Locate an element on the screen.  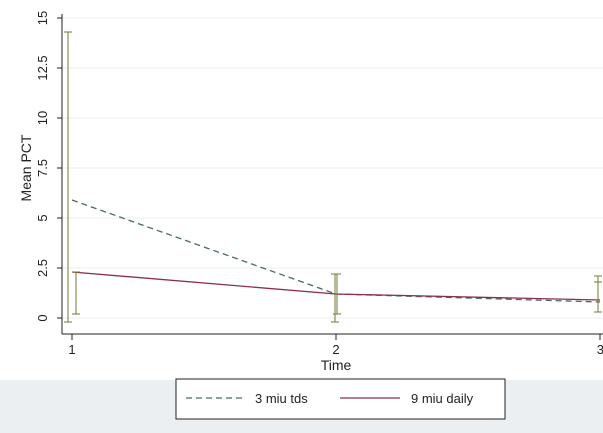
y-axis-title: Mean PCT is located at coordinates (26, 167).